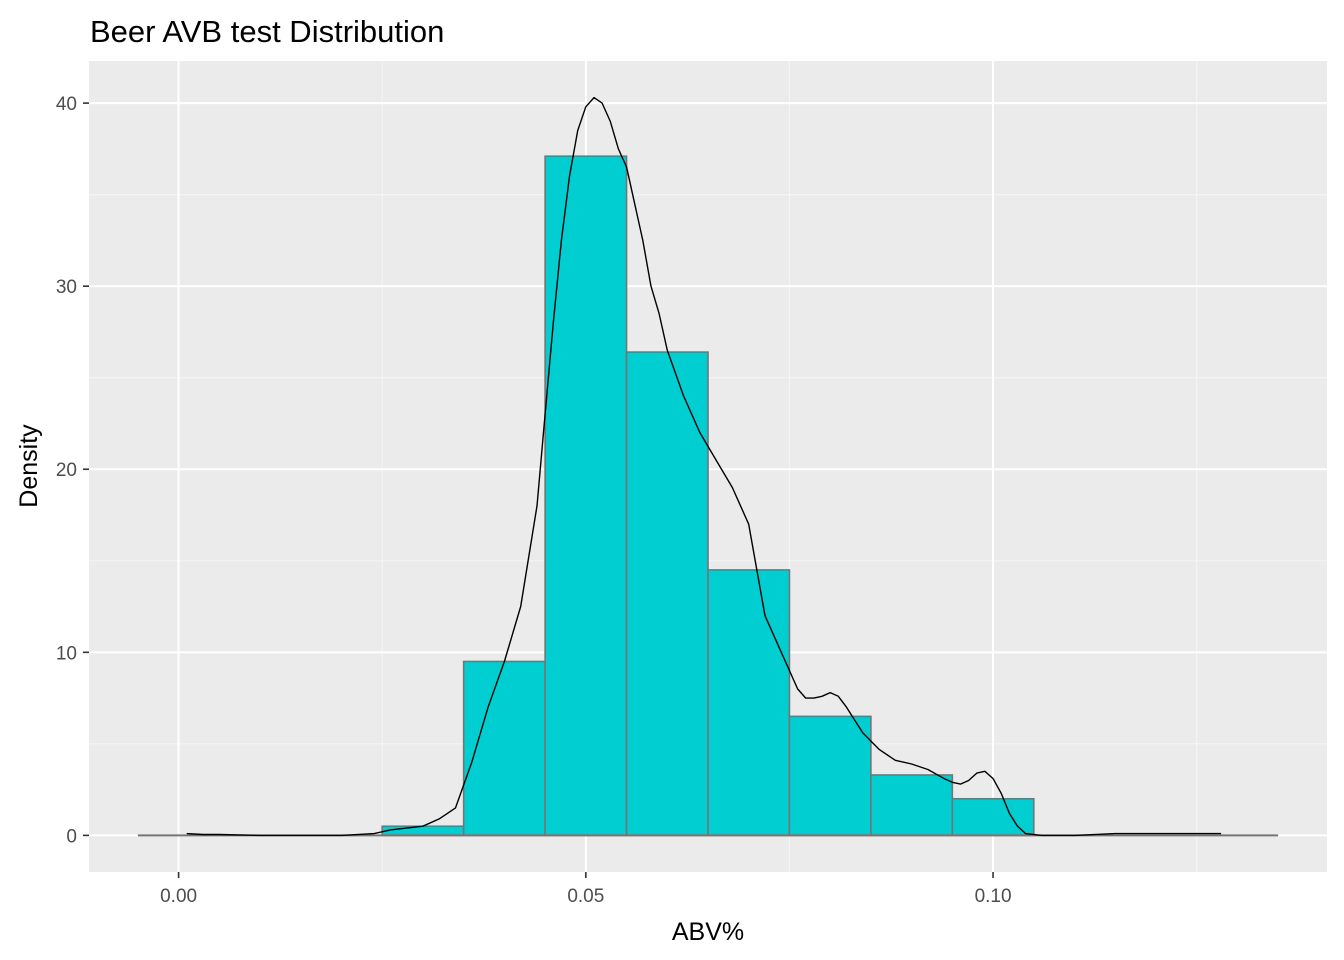 This screenshot has height=960, width=1344. I want to click on y-tick-label: 0, so click(71, 836).